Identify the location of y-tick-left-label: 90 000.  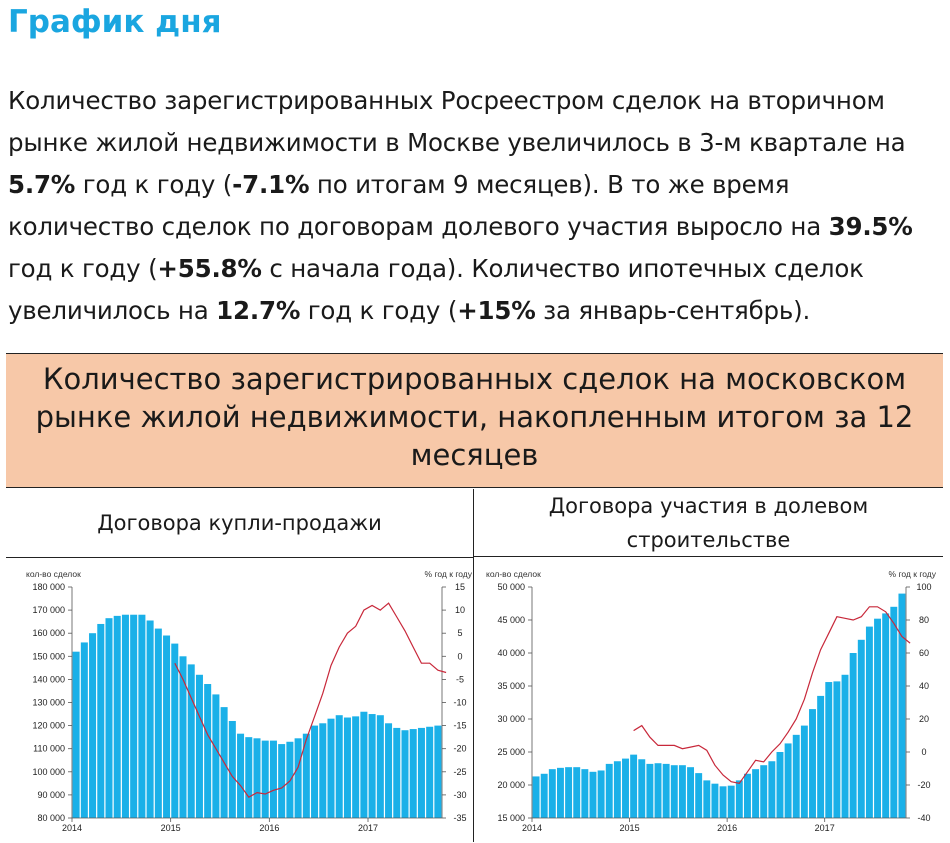
(51, 795).